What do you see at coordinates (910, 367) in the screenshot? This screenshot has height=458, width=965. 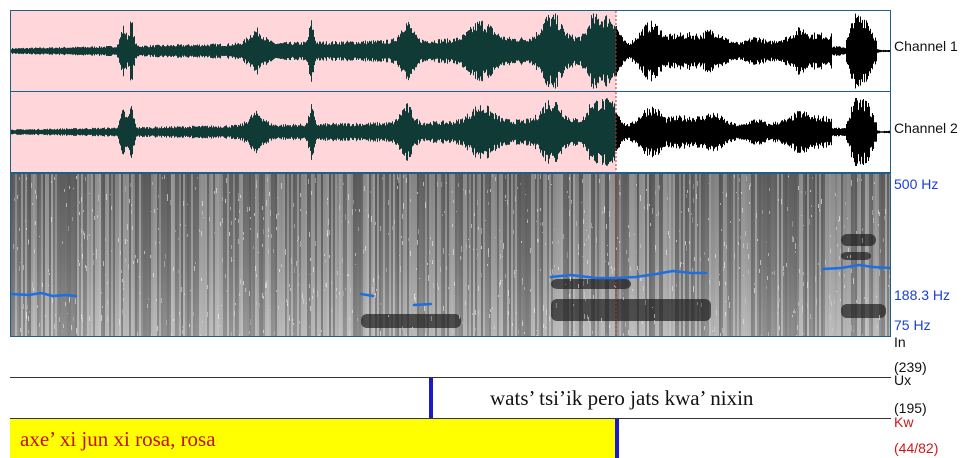 I see `tier-in-count: (239)` at bounding box center [910, 367].